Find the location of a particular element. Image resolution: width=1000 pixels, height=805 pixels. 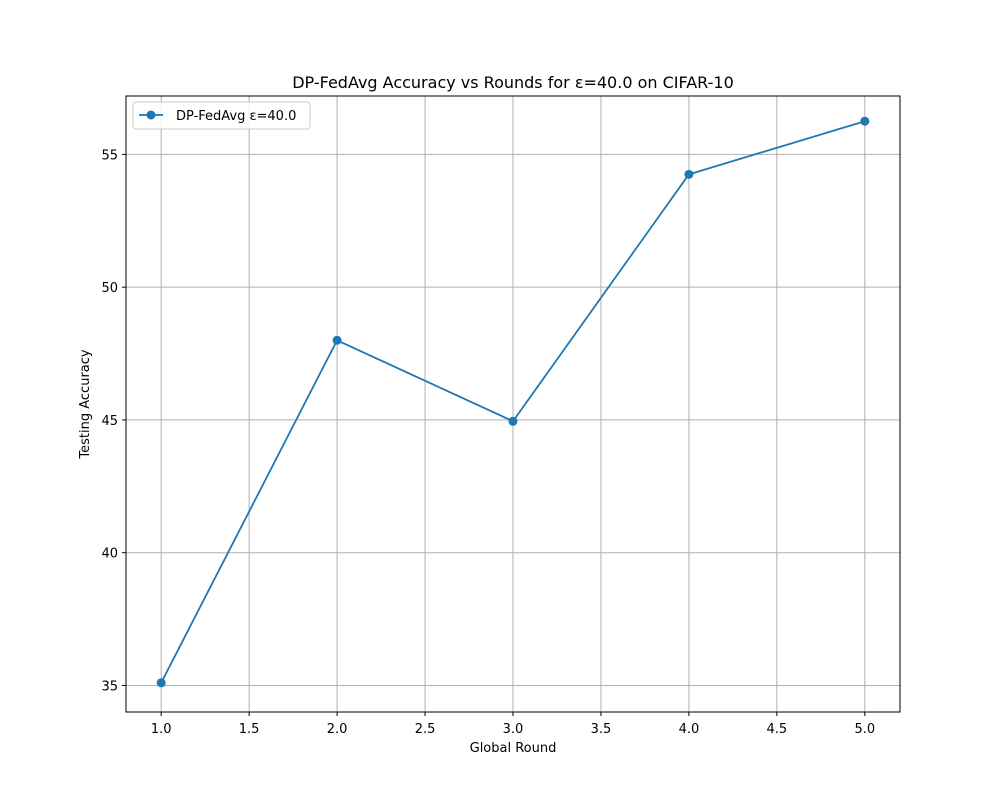

x-tick-label: 1.5 is located at coordinates (249, 729).